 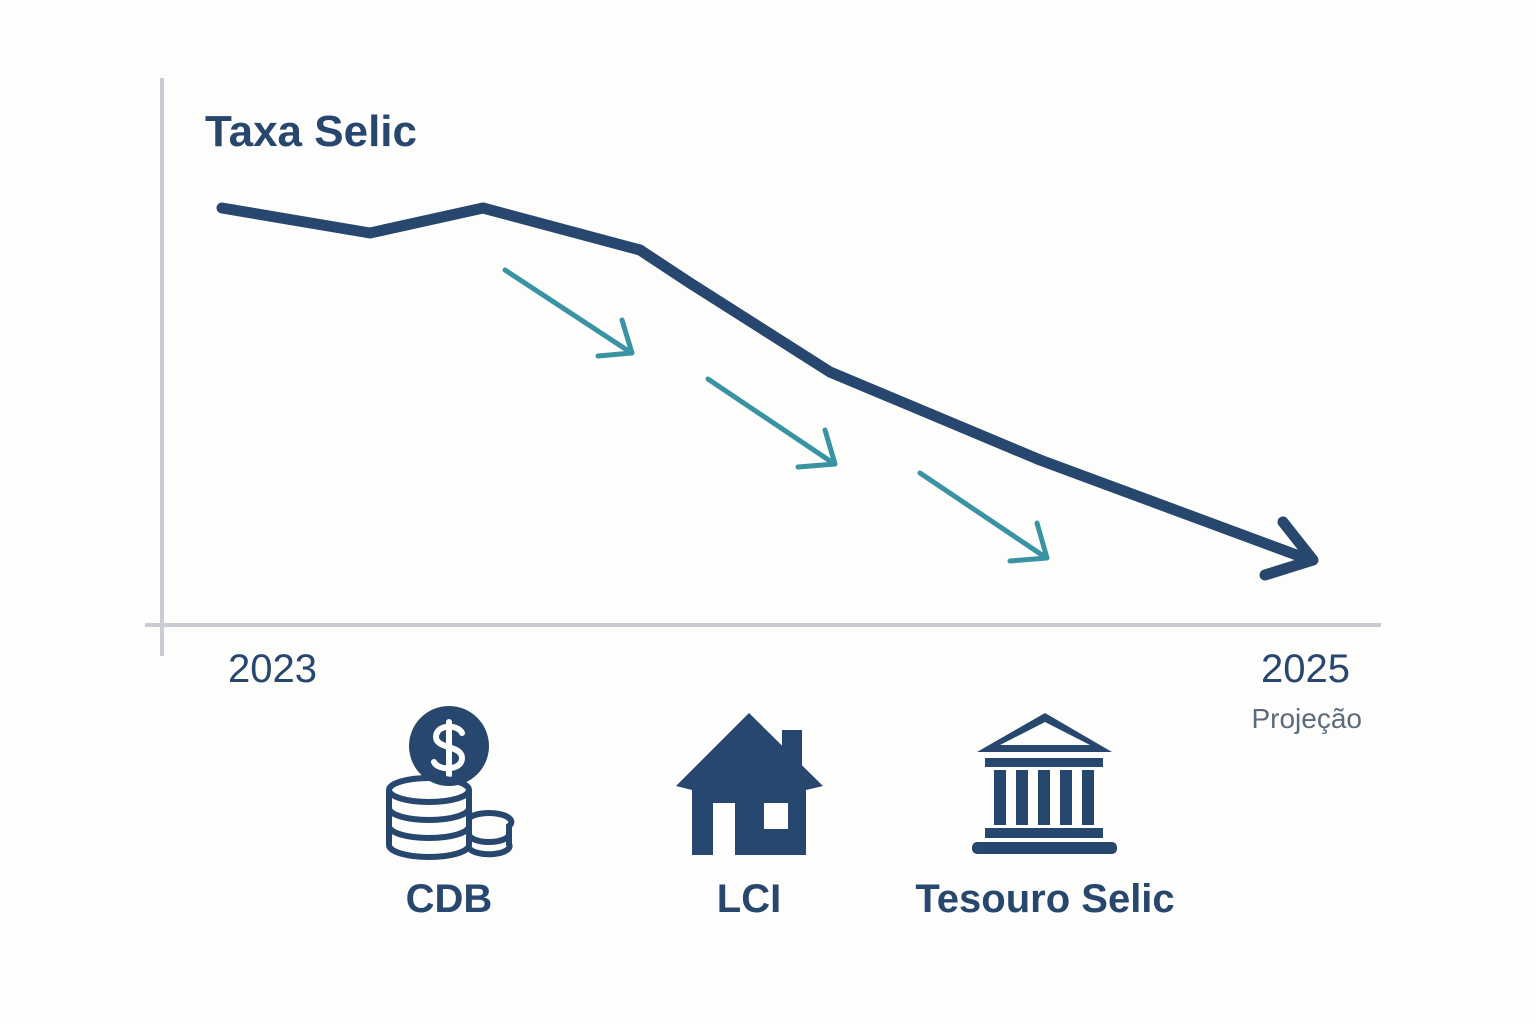 What do you see at coordinates (1289, 548) in the screenshot?
I see `trend-arrowhead` at bounding box center [1289, 548].